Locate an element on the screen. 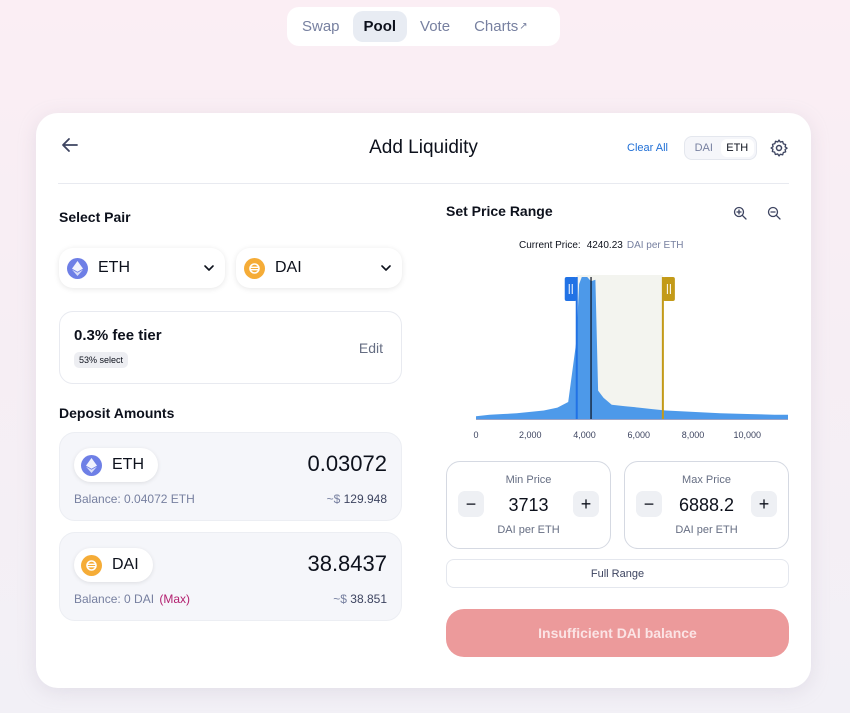 The width and height of the screenshot is (850, 713). current-price-value: 4240.23 is located at coordinates (604, 245).